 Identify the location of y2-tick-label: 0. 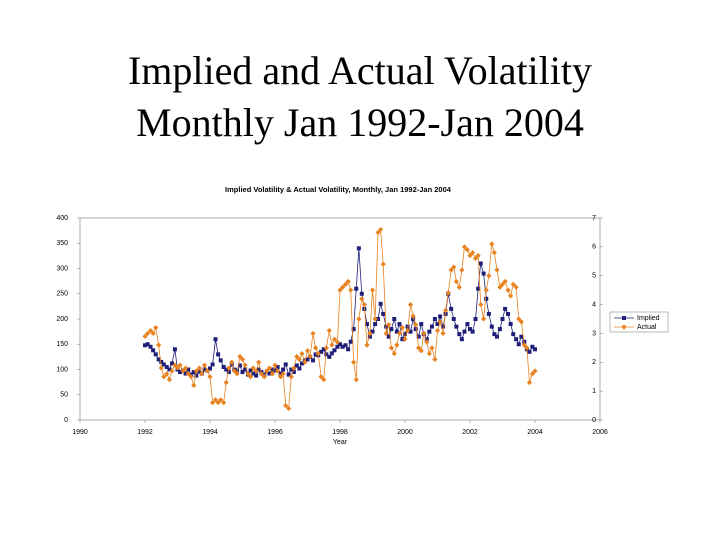
(594, 420).